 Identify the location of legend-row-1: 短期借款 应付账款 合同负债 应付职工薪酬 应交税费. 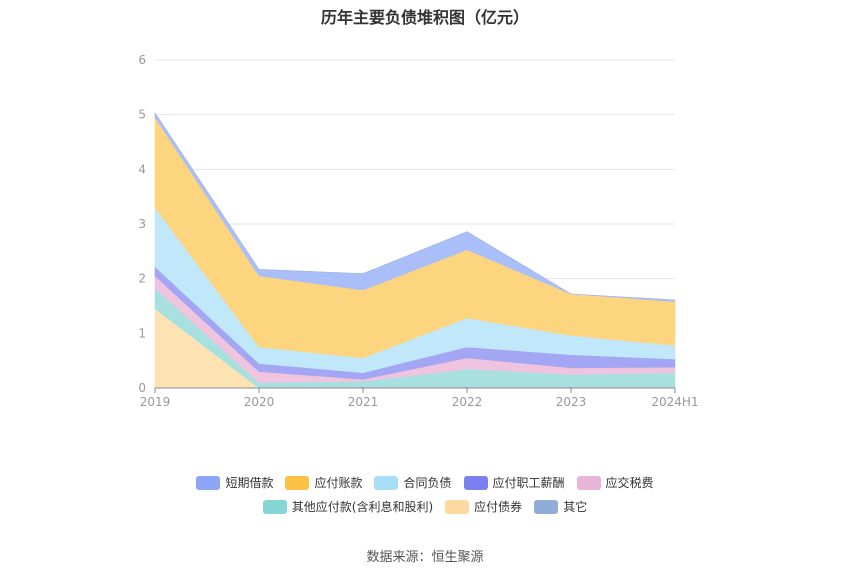
(425, 482).